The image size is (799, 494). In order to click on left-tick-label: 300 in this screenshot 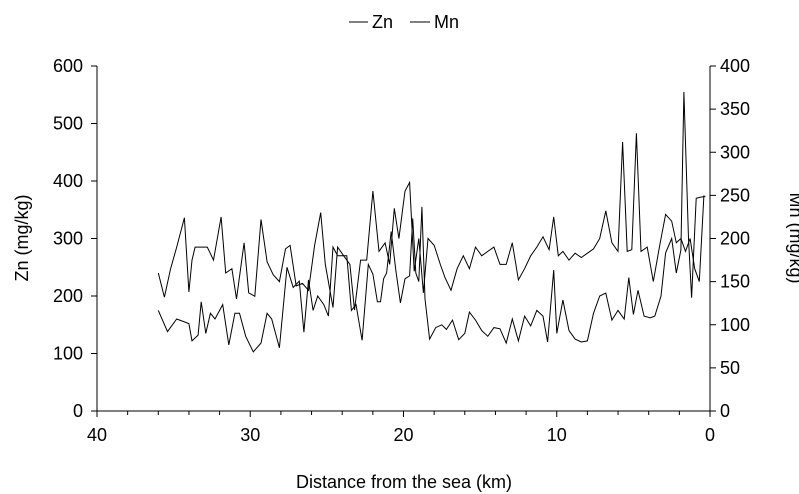, I will do `click(68, 239)`.